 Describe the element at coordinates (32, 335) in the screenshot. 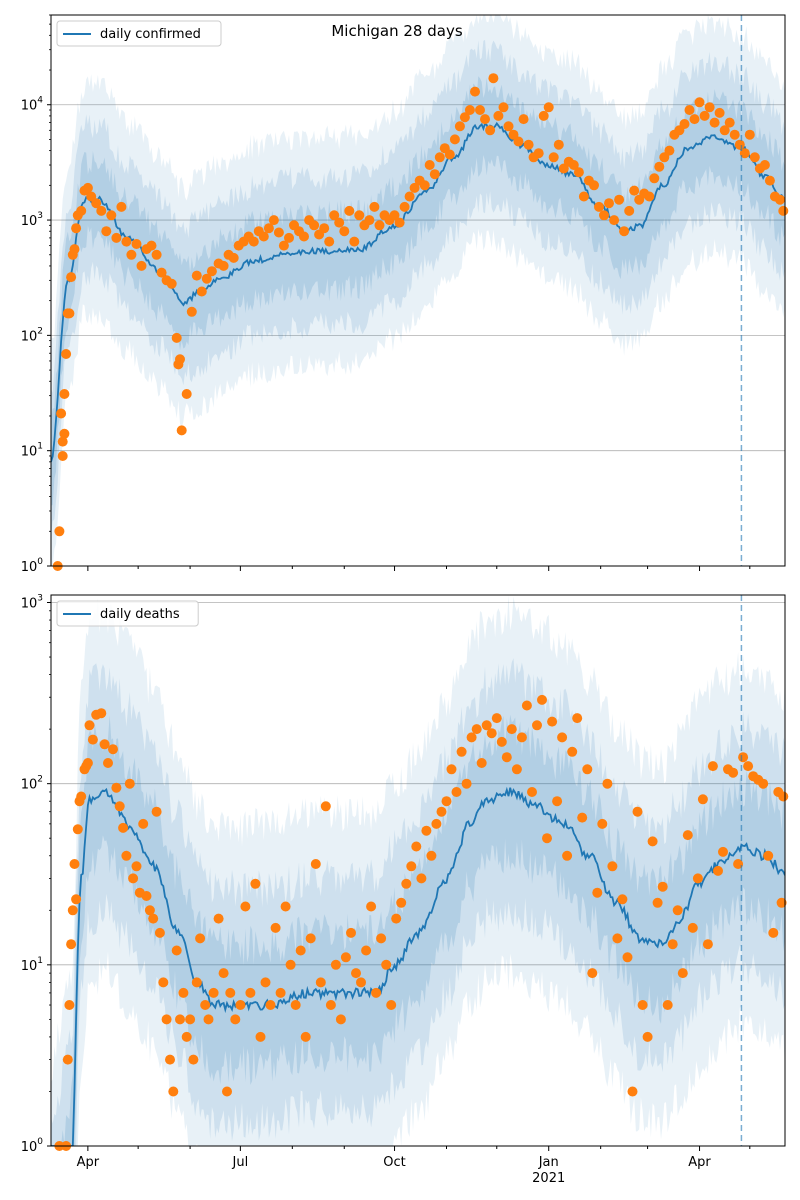

I see `y-tick-label: 10²` at that location.